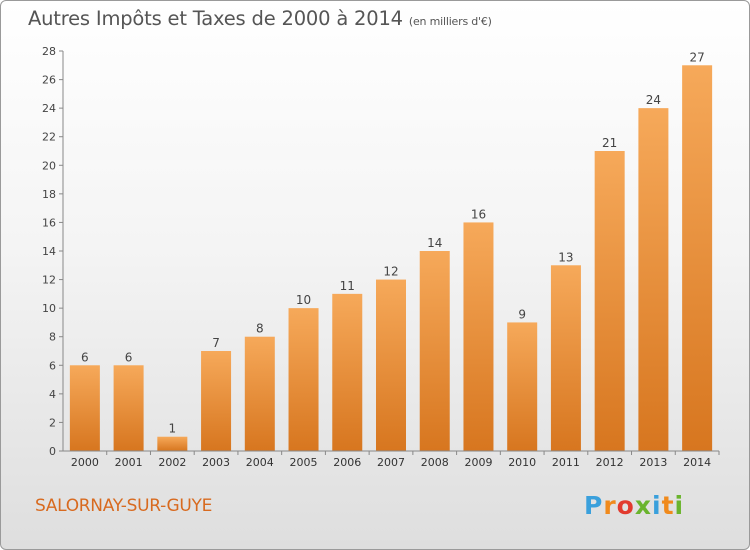 The height and width of the screenshot is (550, 750). Describe the element at coordinates (260, 329) in the screenshot. I see `data-label: 8` at that location.